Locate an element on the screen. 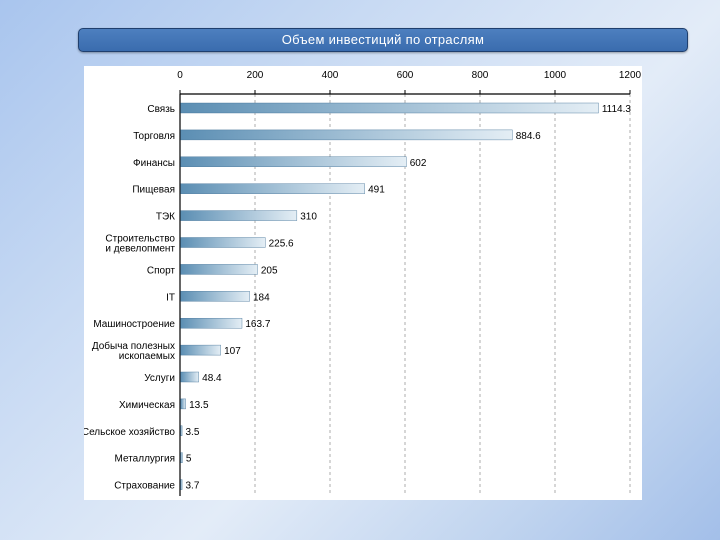 The width and height of the screenshot is (720, 540). category-label: Услуги is located at coordinates (159, 378).